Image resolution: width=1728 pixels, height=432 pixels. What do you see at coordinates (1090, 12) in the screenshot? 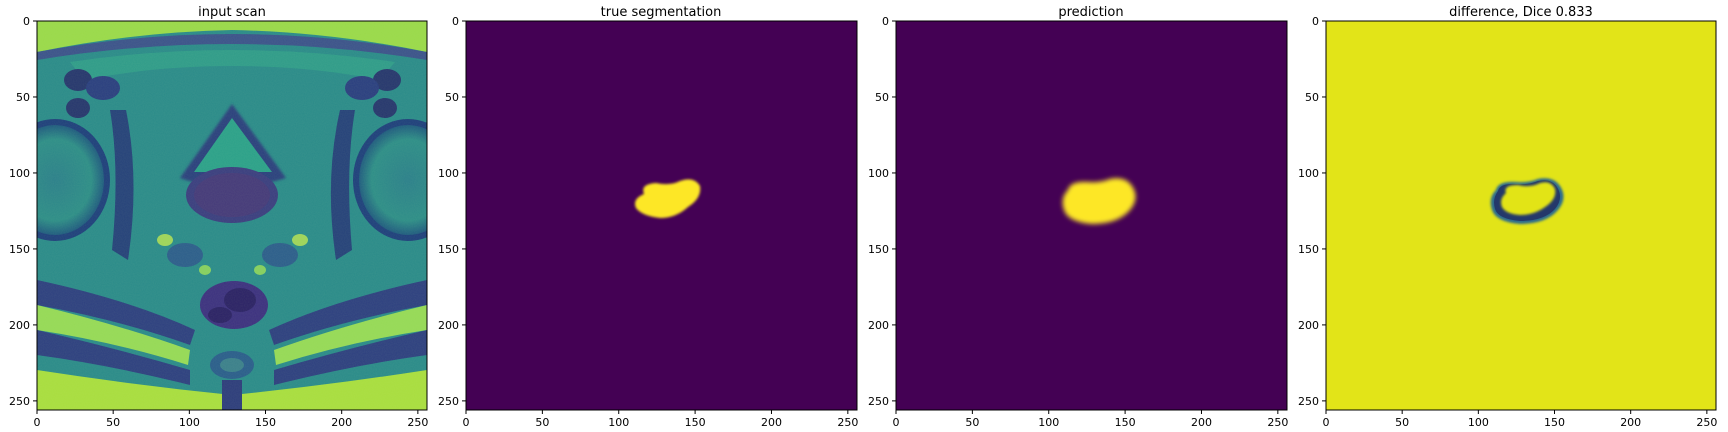
I see `panel-title: prediction` at bounding box center [1090, 12].